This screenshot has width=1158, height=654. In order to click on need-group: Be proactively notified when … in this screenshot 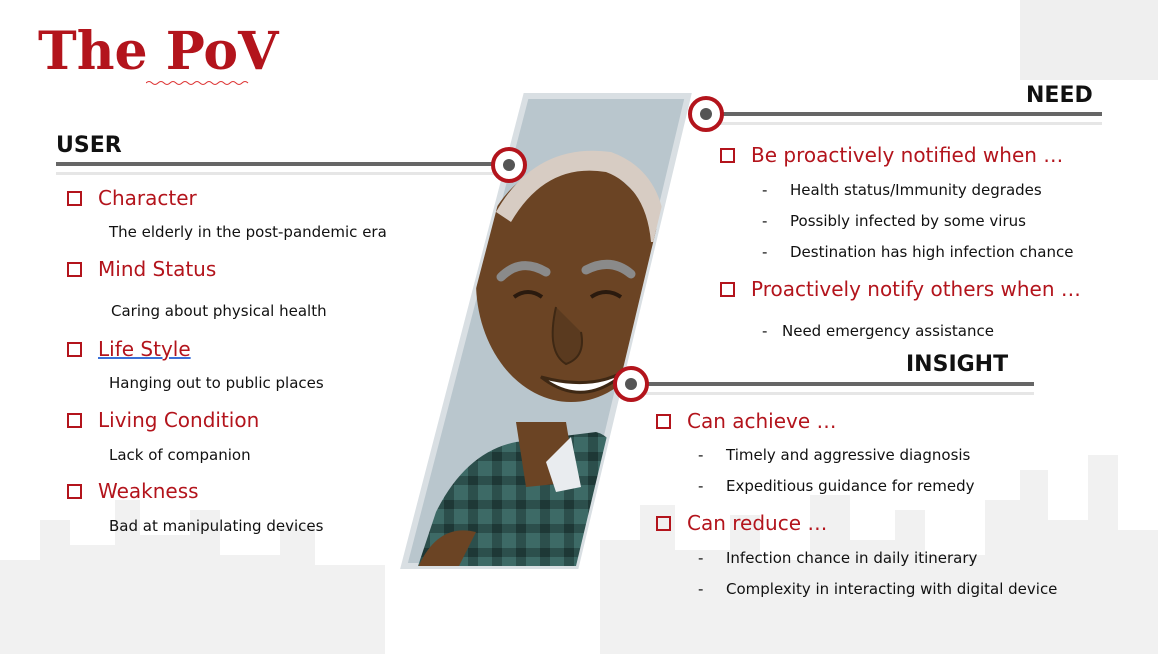, I will do `click(891, 155)`.